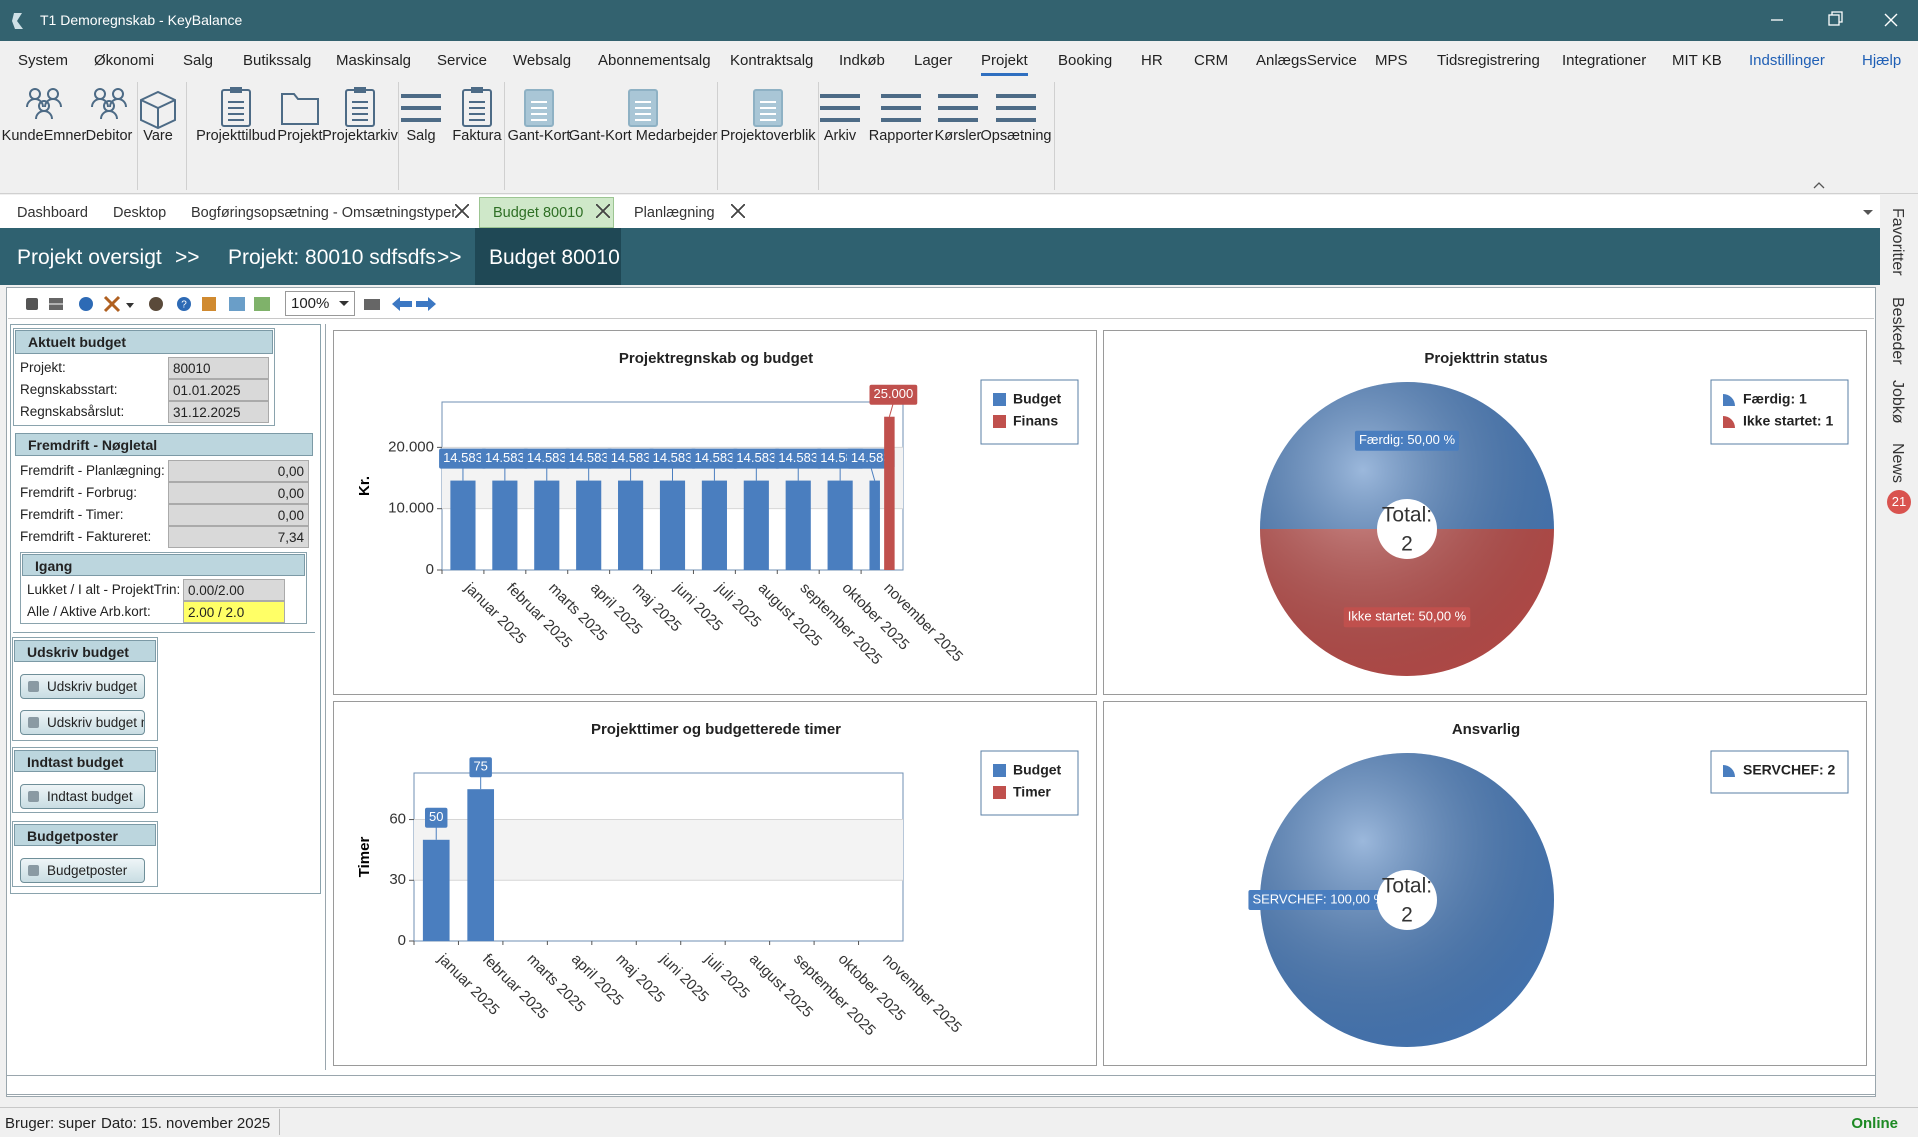 The image size is (1918, 1137). What do you see at coordinates (82, 870) in the screenshot?
I see `button: Budgetposter` at bounding box center [82, 870].